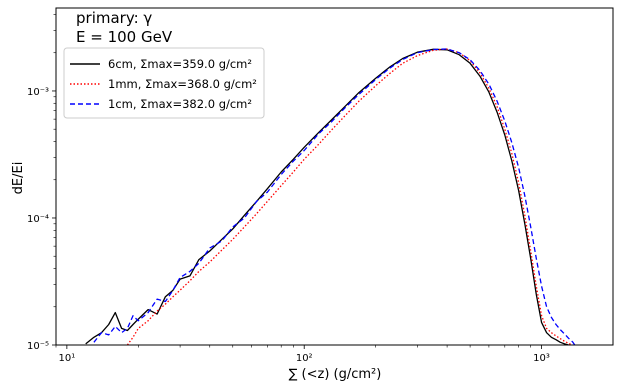  What do you see at coordinates (335, 374) in the screenshot?
I see `x-axis-title: ∑ (<z) (g/cm²)` at bounding box center [335, 374].